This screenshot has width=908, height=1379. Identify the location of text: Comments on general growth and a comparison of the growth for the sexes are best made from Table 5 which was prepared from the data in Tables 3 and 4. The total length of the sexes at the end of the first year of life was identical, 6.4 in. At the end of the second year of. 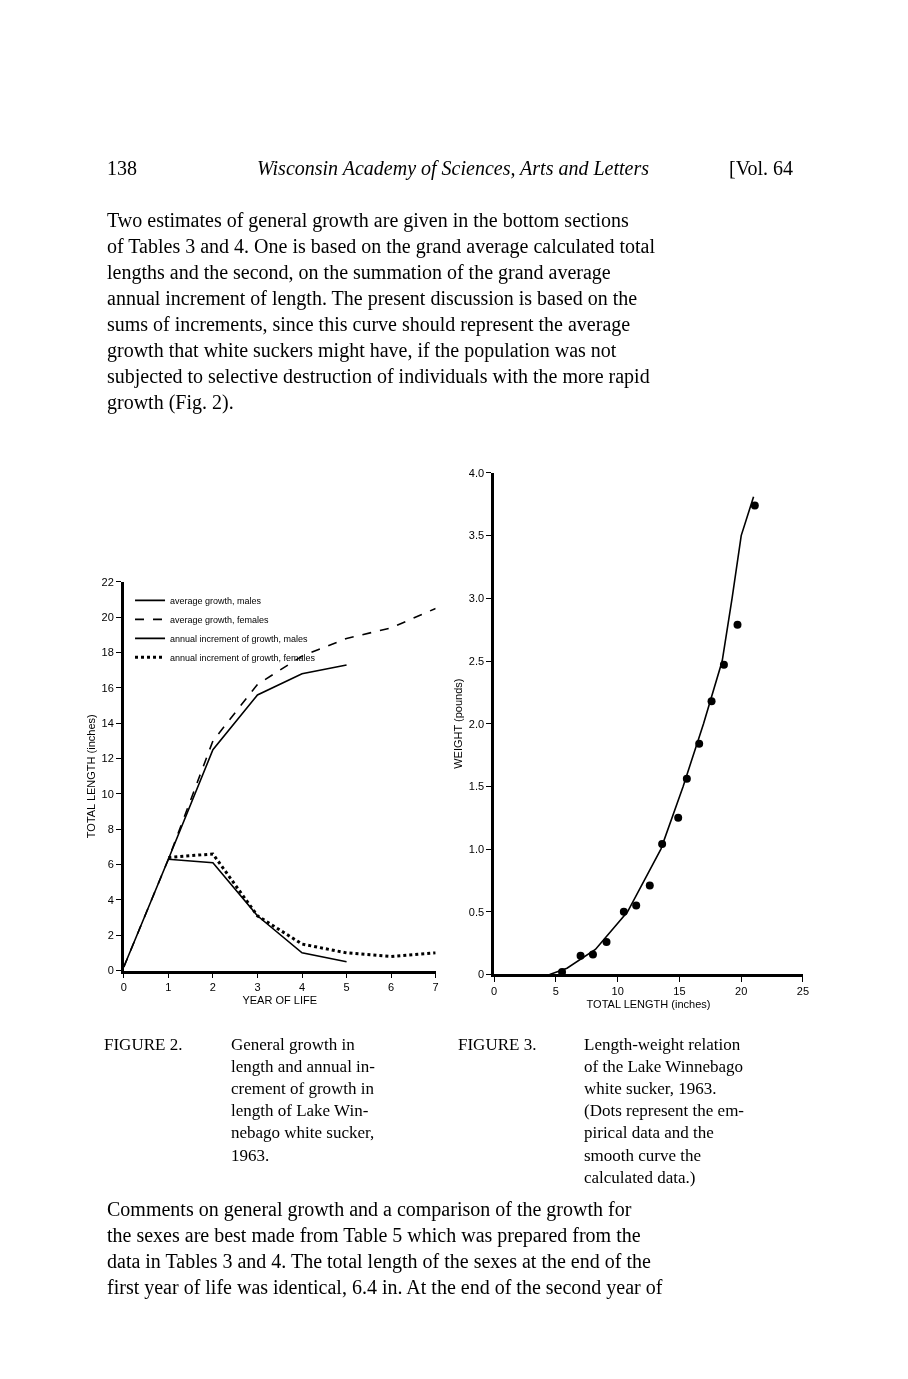
(385, 1248).